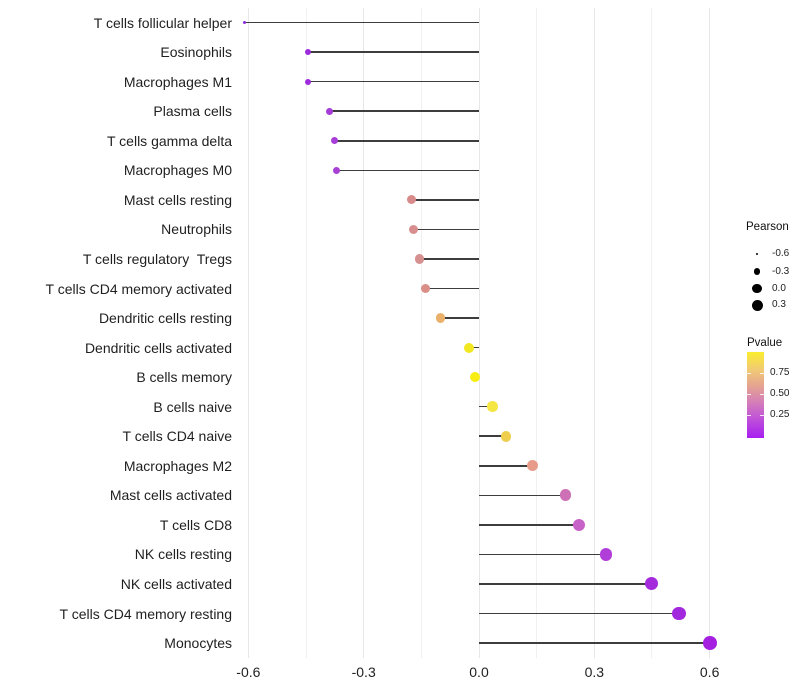  Describe the element at coordinates (177, 199) in the screenshot. I see `y-axis-label: Mast cells resting` at that location.